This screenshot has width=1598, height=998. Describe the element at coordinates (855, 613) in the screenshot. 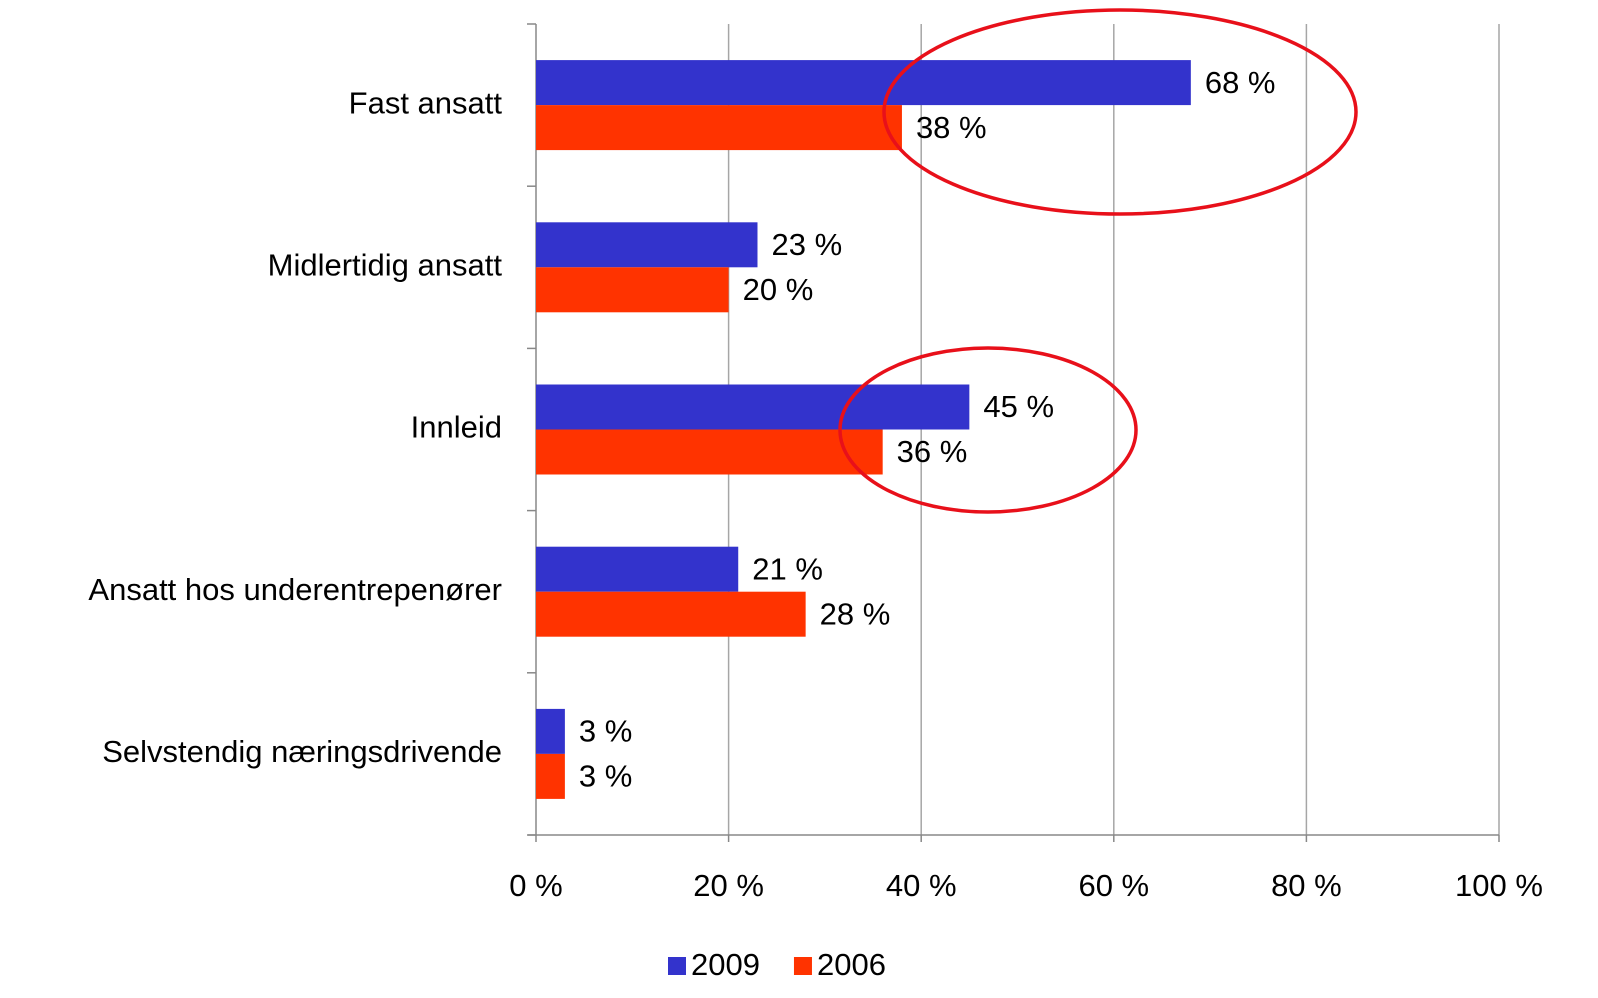

I see `data-label: 28 %` at that location.